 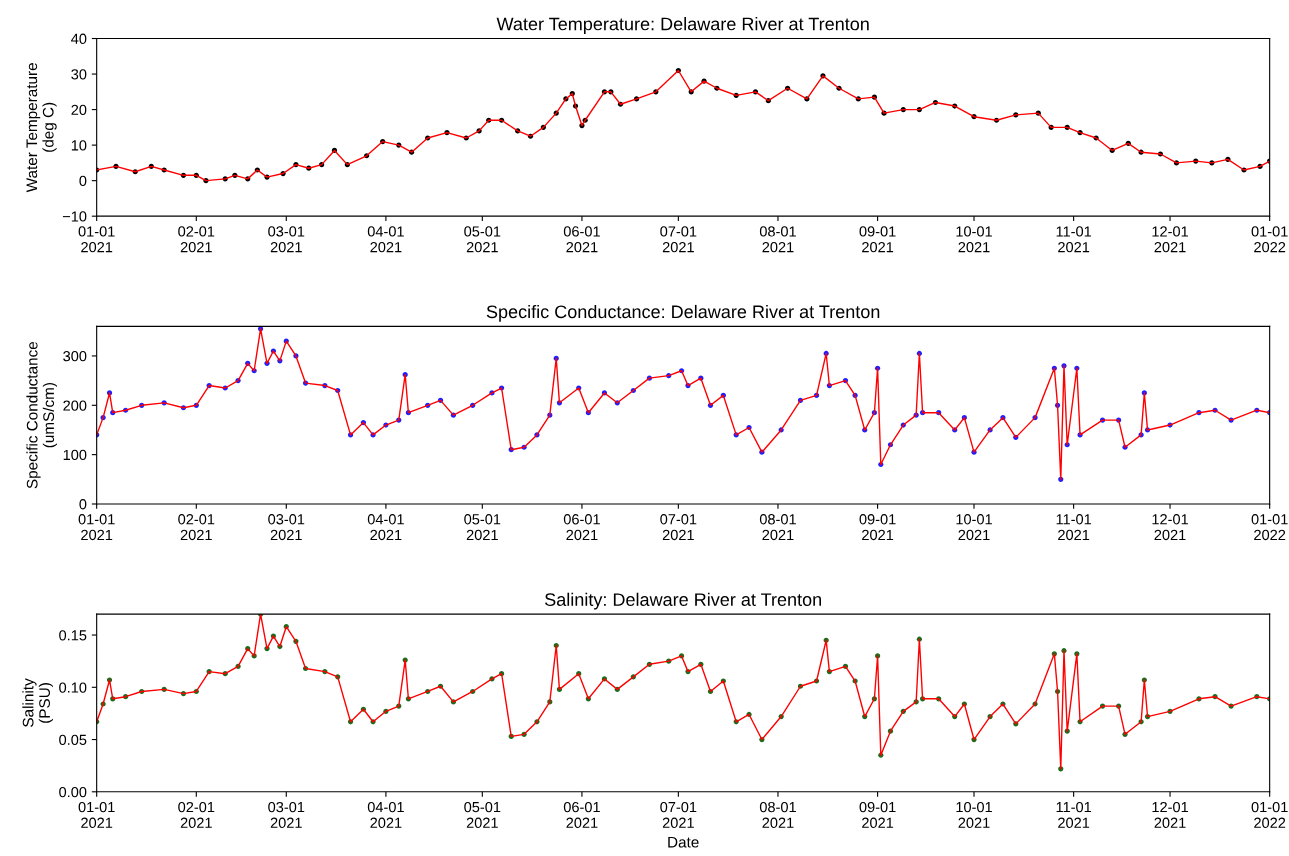 I want to click on y-tick-label: 100, so click(x=75, y=455).